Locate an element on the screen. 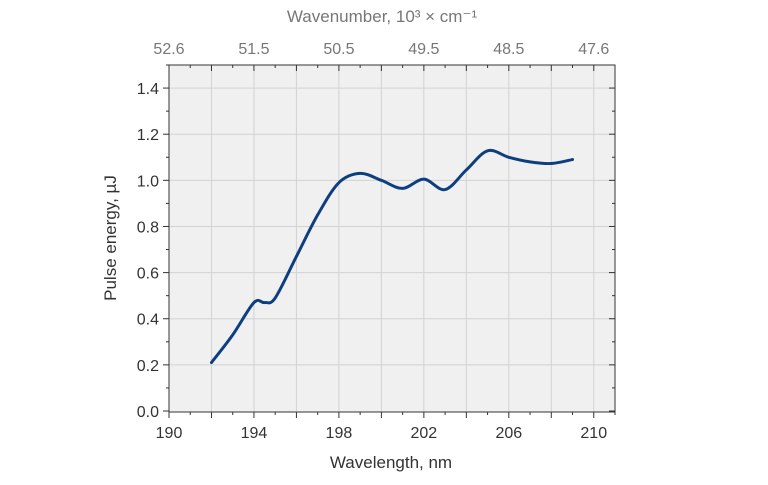 Image resolution: width=768 pixels, height=485 pixels. top-tick-label: 52.6 is located at coordinates (168, 49).